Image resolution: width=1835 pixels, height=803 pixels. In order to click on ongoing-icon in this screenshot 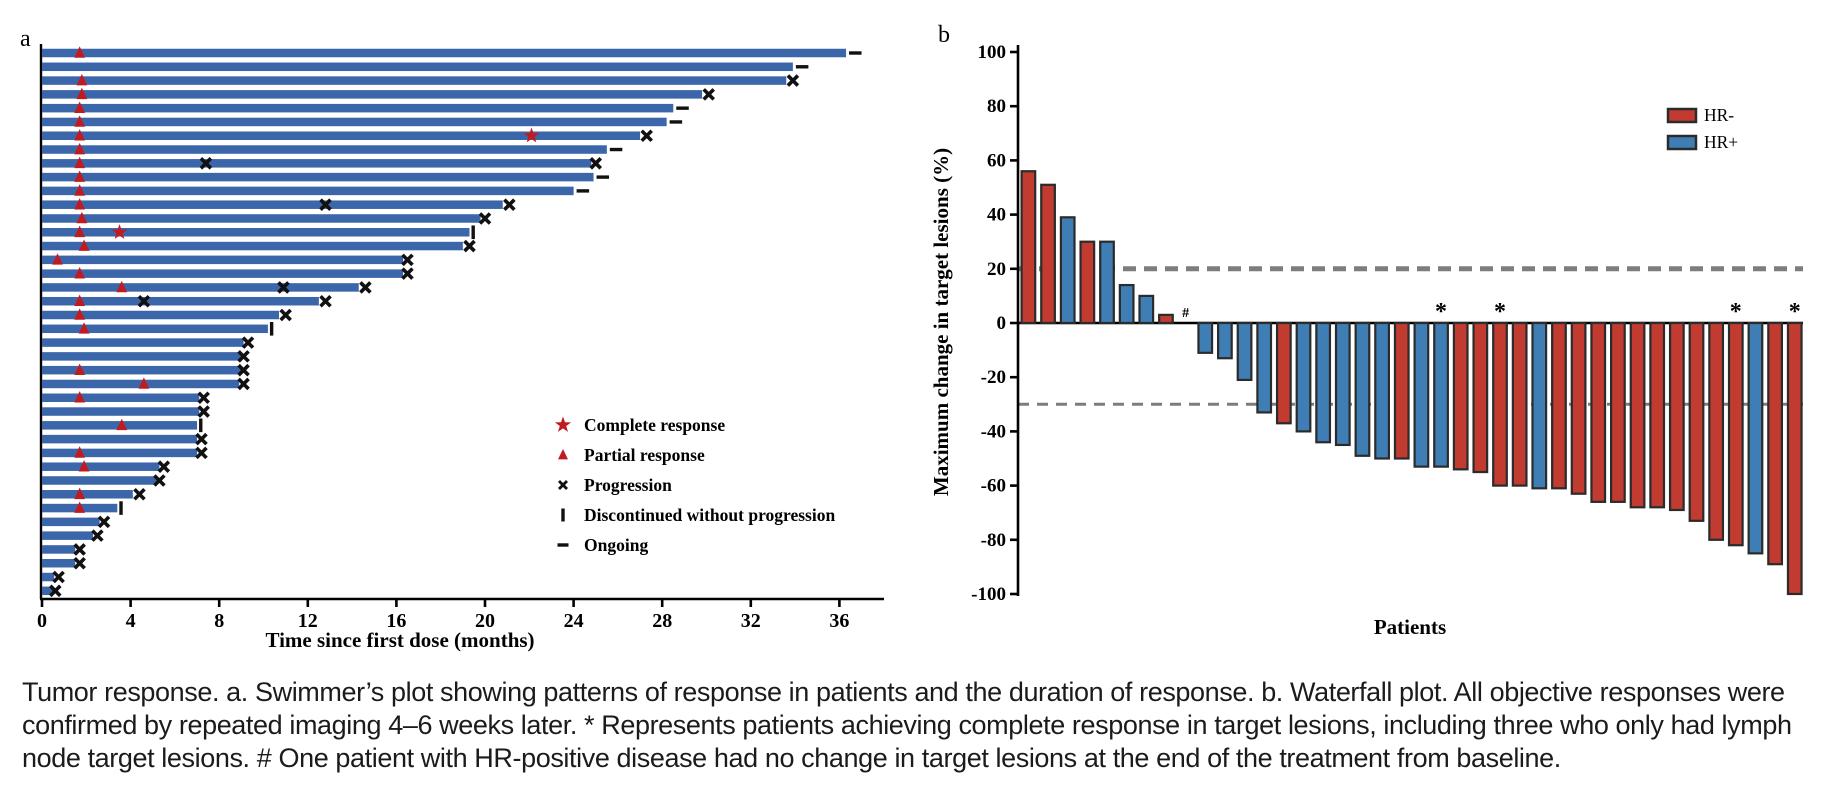, I will do `click(563, 545)`.